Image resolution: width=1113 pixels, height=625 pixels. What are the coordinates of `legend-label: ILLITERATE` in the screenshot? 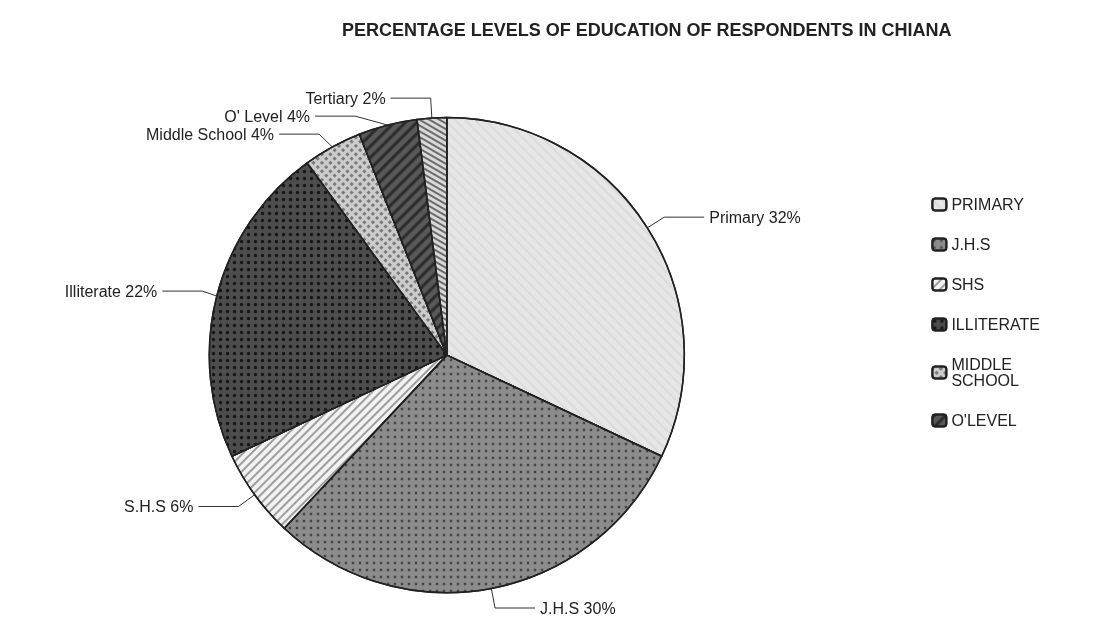 It's located at (996, 324).